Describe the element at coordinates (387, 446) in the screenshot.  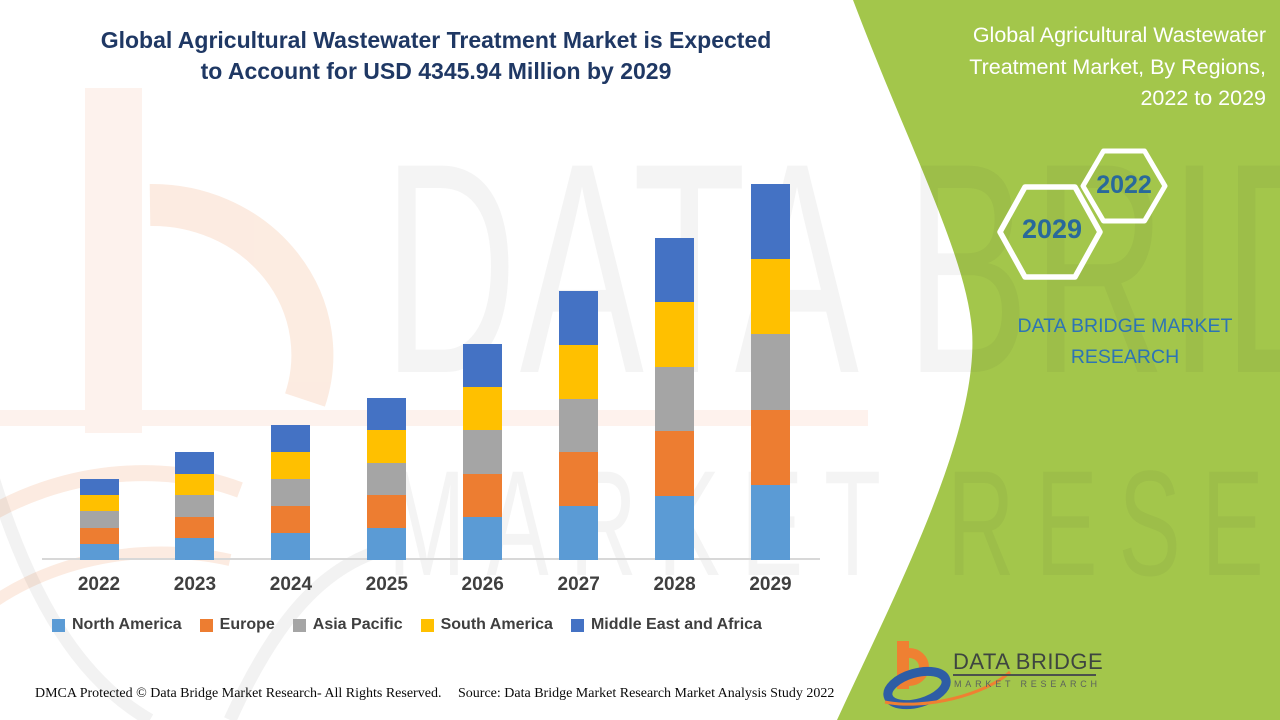
I see `bar-segment-south-america-2025` at that location.